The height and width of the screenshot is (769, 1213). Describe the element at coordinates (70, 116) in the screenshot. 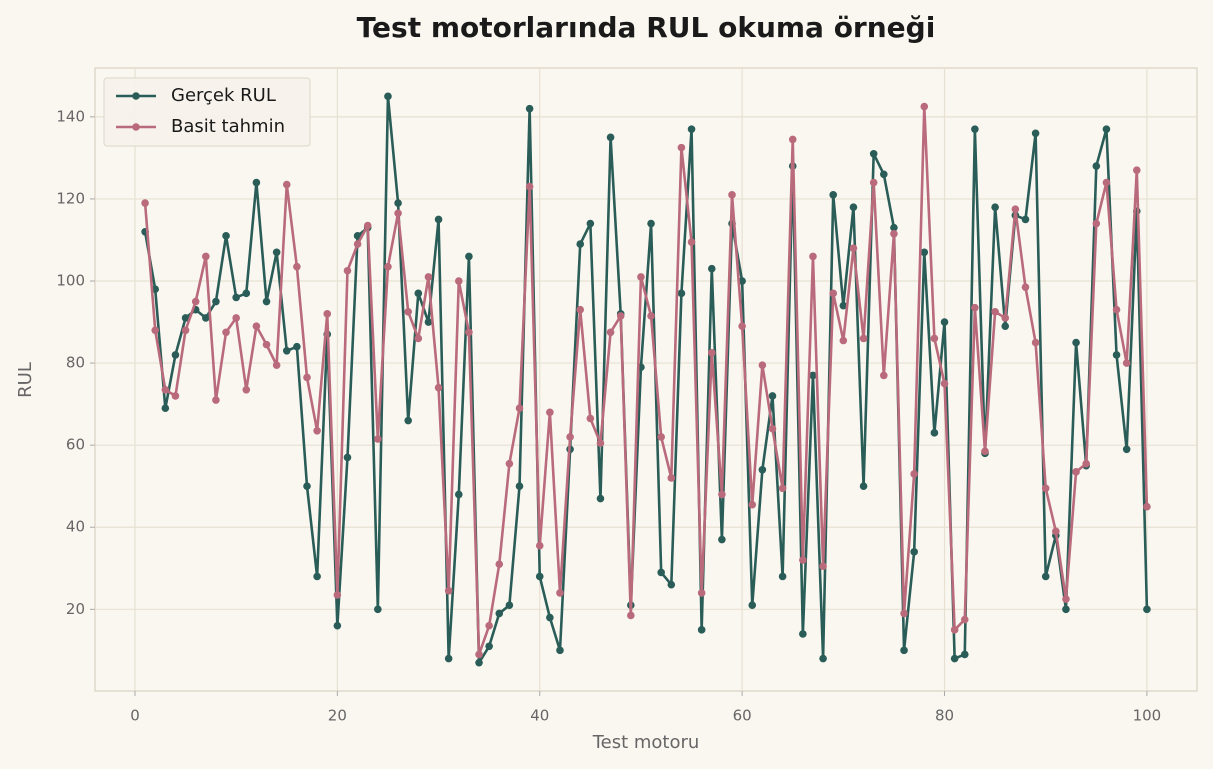

I see `y-tick-label: 140` at that location.